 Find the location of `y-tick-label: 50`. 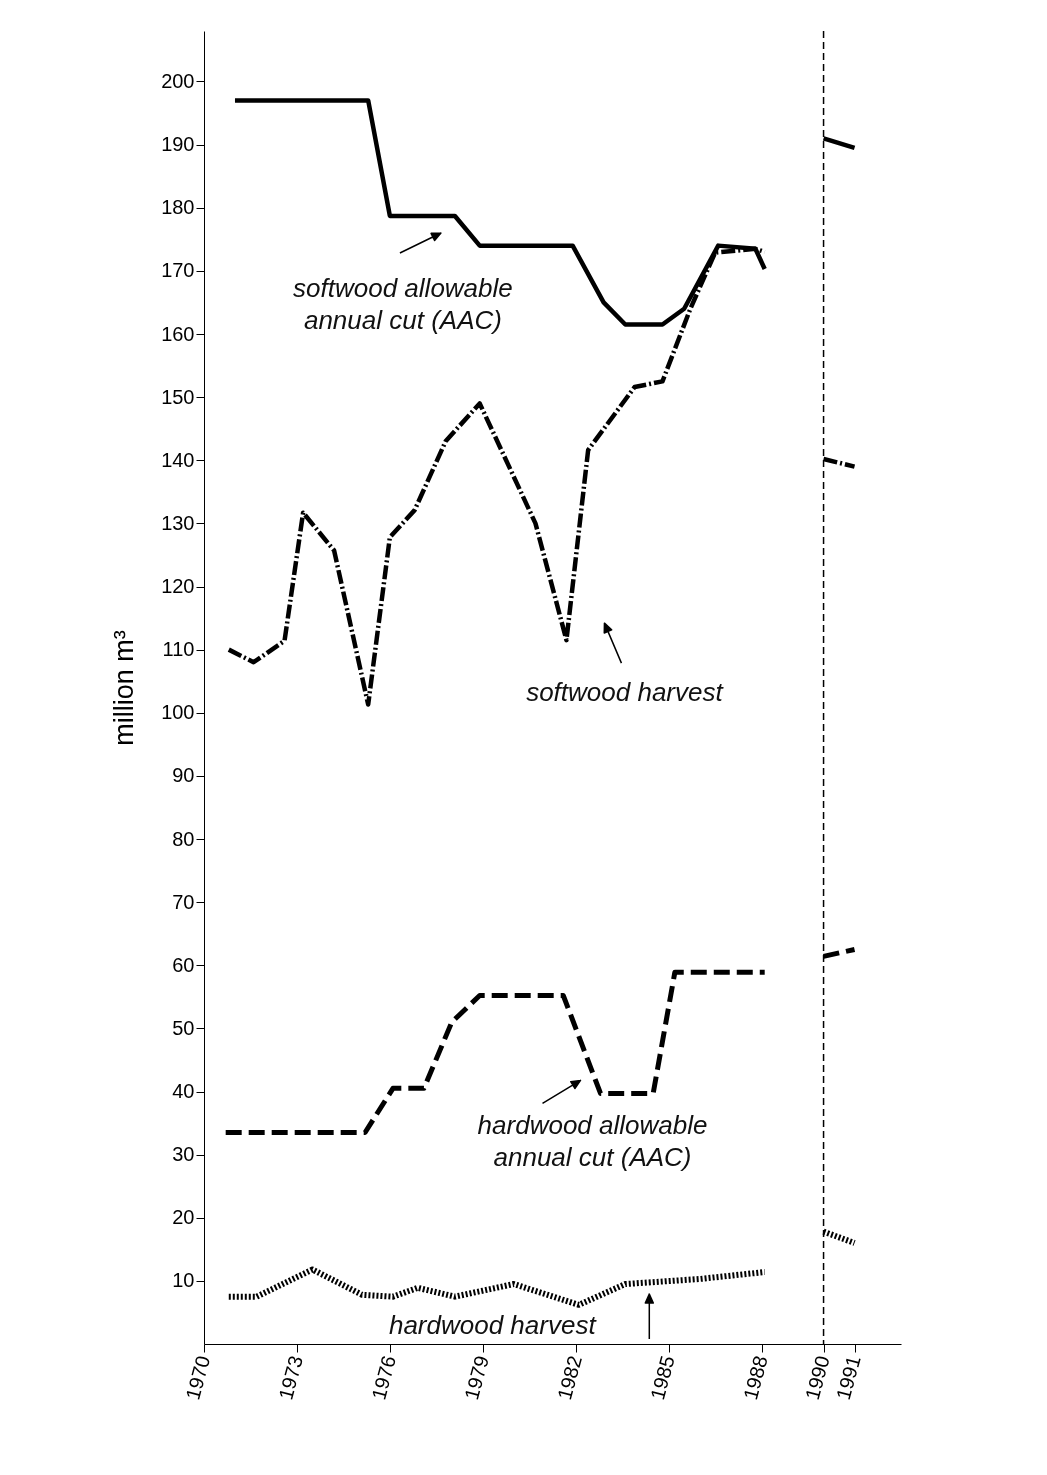

y-tick-label: 50 is located at coordinates (183, 1027).